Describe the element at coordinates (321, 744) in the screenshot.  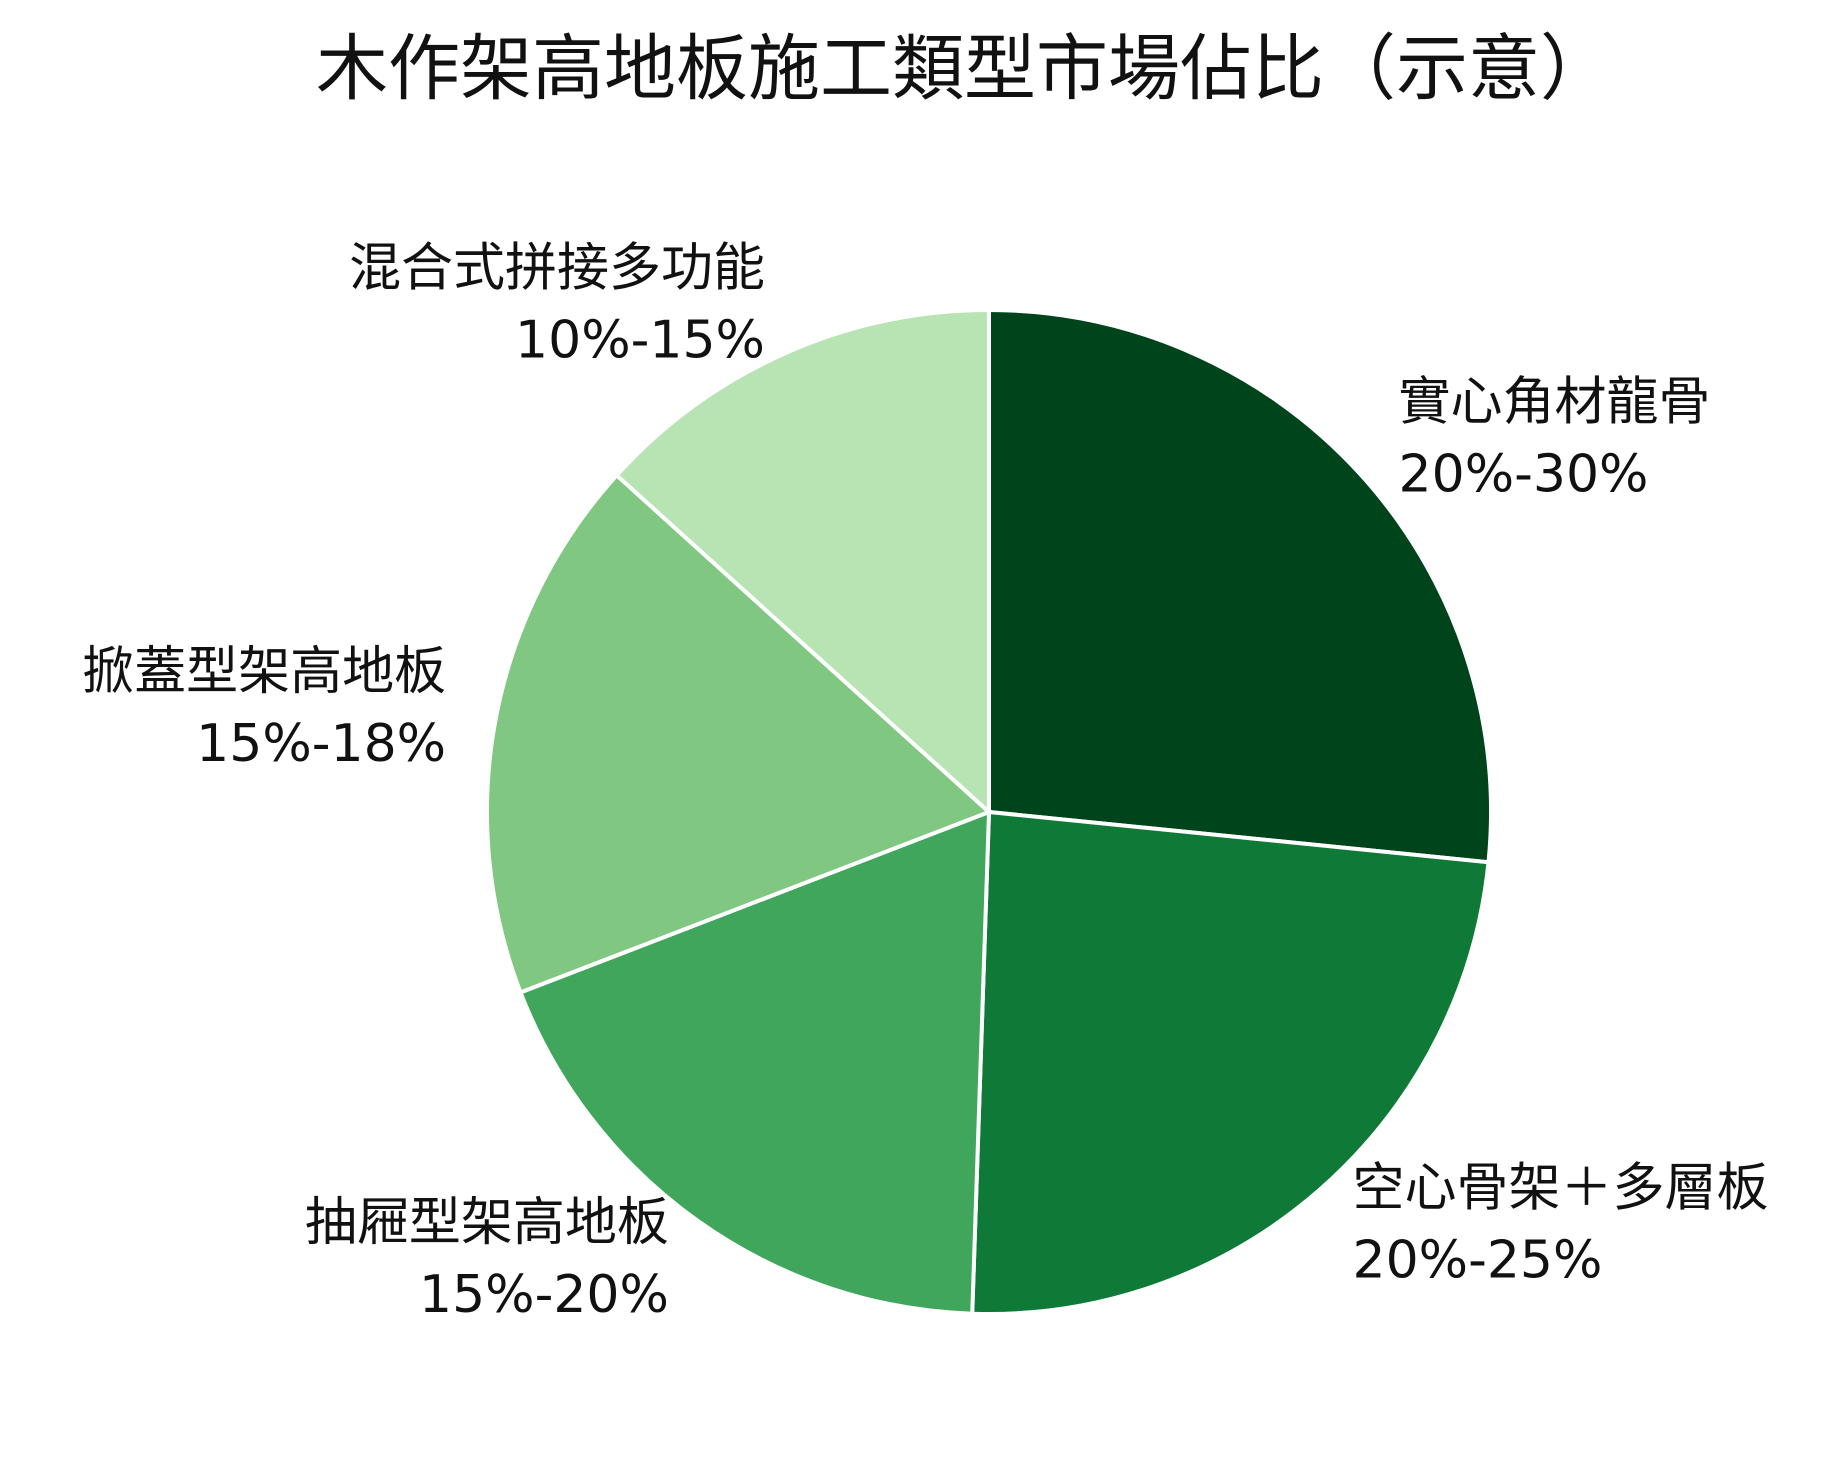
I see `slice-value-label: 15%-18%` at that location.